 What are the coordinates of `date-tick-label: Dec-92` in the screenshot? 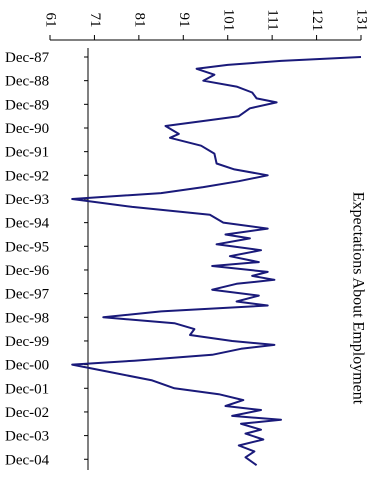 It's located at (27, 176).